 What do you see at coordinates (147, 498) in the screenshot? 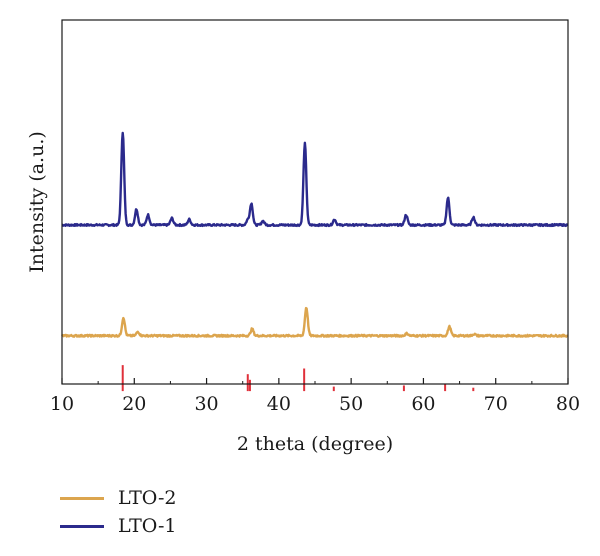
I see `legend-label-lto-2: LTO-2` at bounding box center [147, 498].